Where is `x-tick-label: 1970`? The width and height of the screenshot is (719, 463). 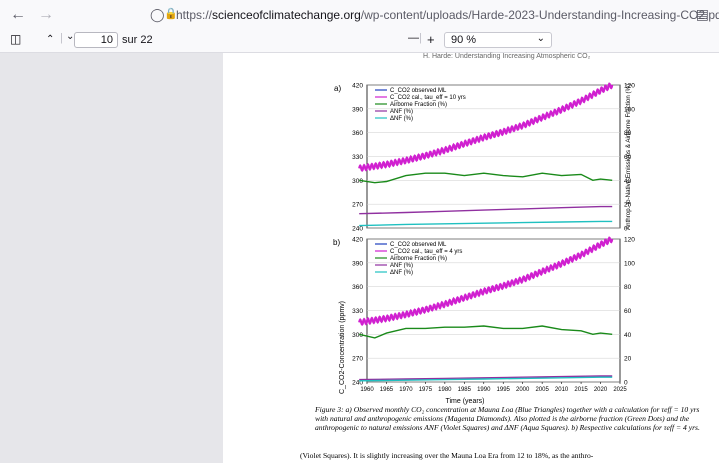
x-tick-label: 1970 is located at coordinates (406, 390).